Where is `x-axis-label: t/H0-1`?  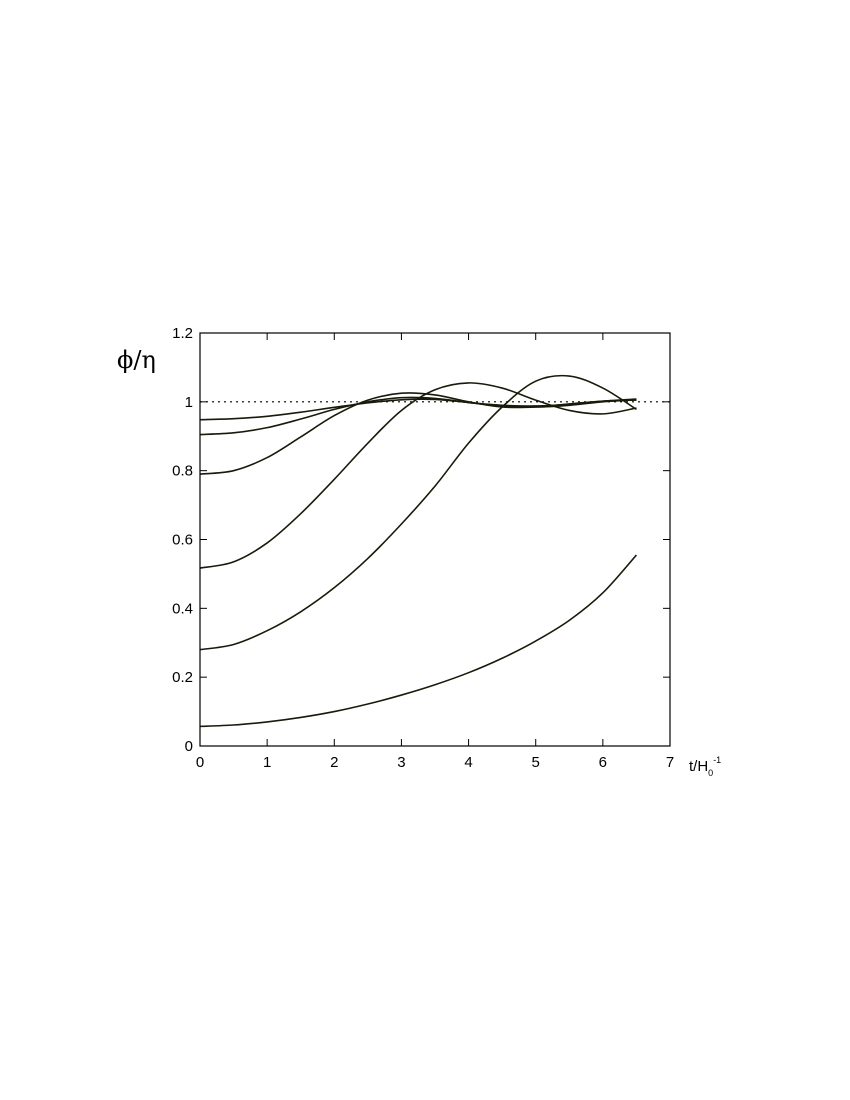 x-axis-label: t/H0-1 is located at coordinates (705, 766).